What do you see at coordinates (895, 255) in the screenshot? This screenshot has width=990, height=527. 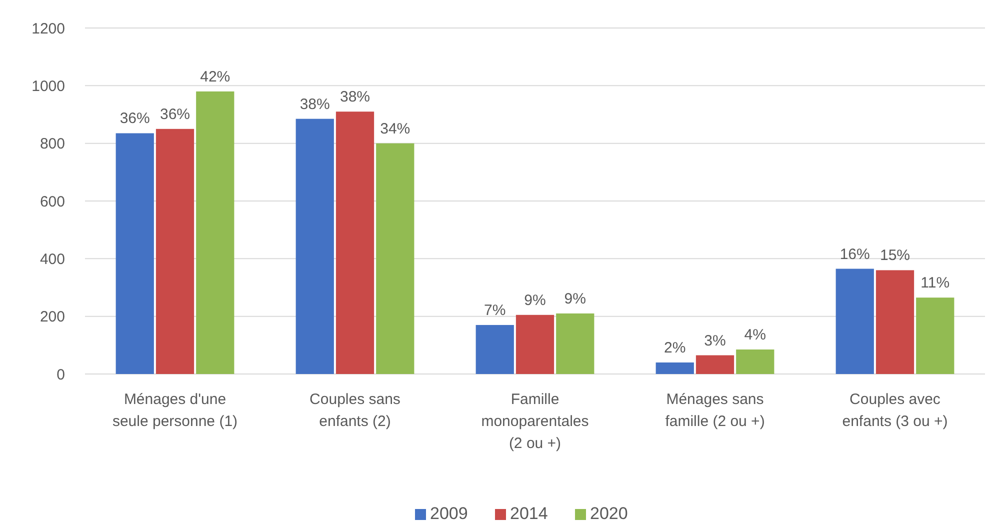 I see `annotation: 15%` at bounding box center [895, 255].